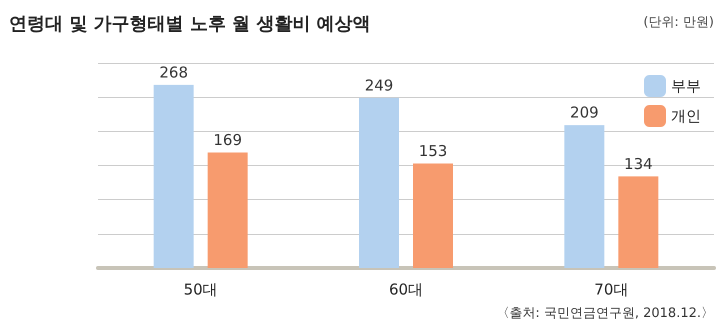  What do you see at coordinates (433, 151) in the screenshot?
I see `data-label: 153` at bounding box center [433, 151].